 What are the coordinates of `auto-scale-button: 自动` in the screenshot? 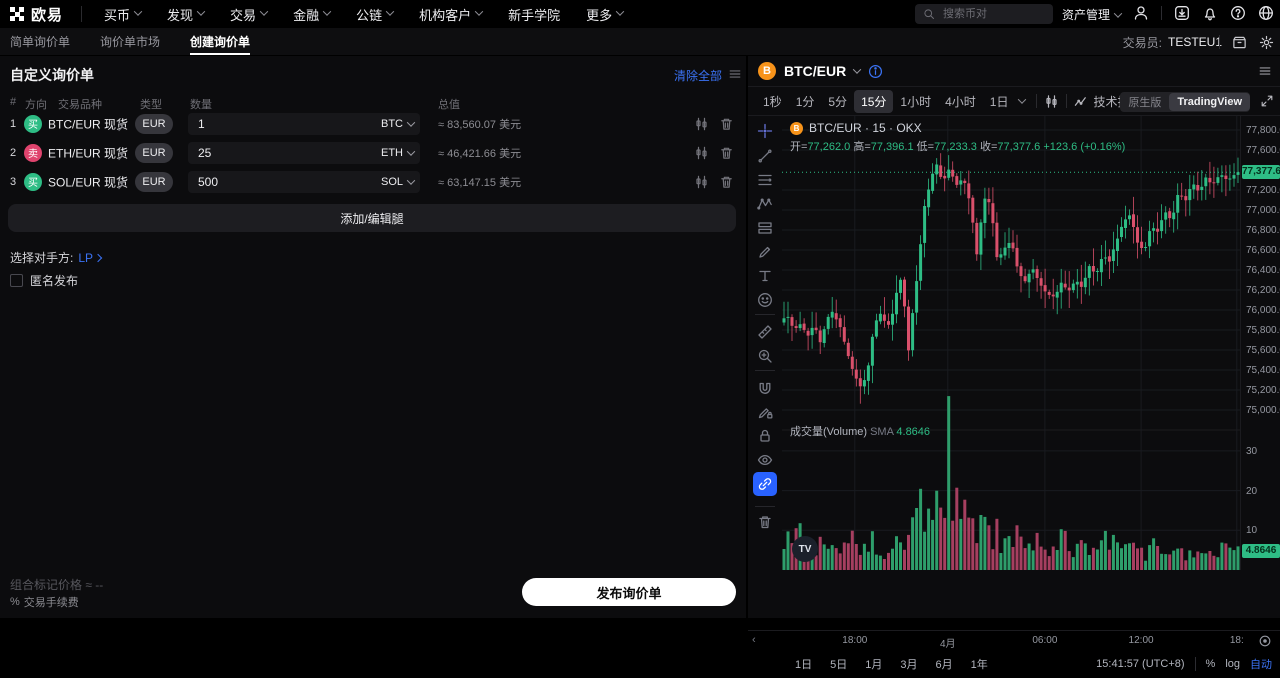 It's located at (1261, 665).